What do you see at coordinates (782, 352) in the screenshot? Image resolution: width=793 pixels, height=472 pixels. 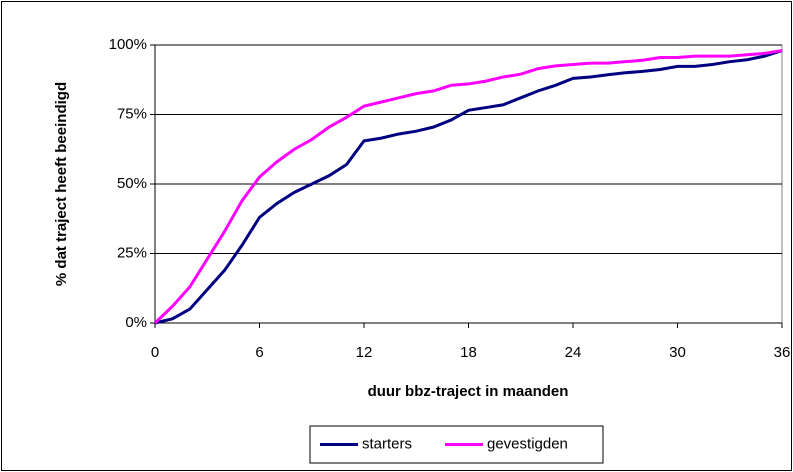 I see `x-tick-label: 36` at bounding box center [782, 352].